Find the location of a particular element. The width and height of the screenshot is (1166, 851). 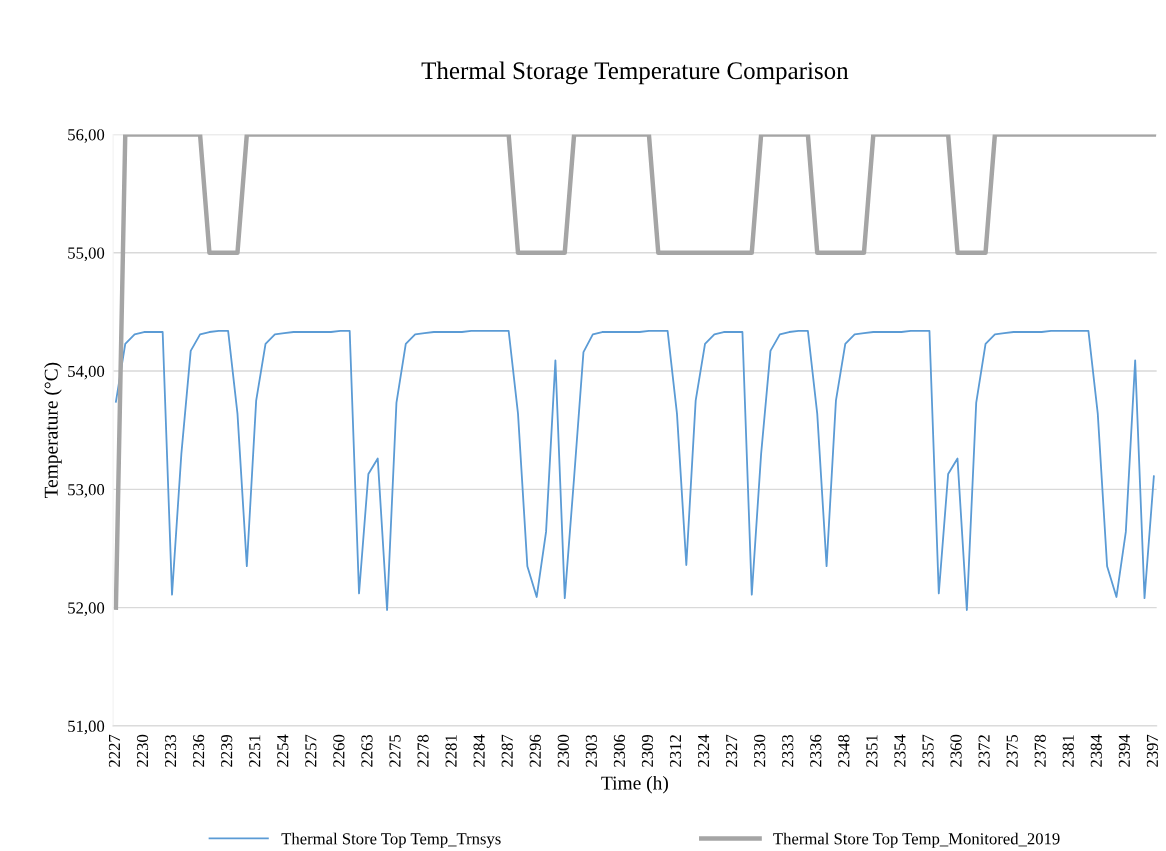

y-tick-label: 54,00 is located at coordinates (86, 372).